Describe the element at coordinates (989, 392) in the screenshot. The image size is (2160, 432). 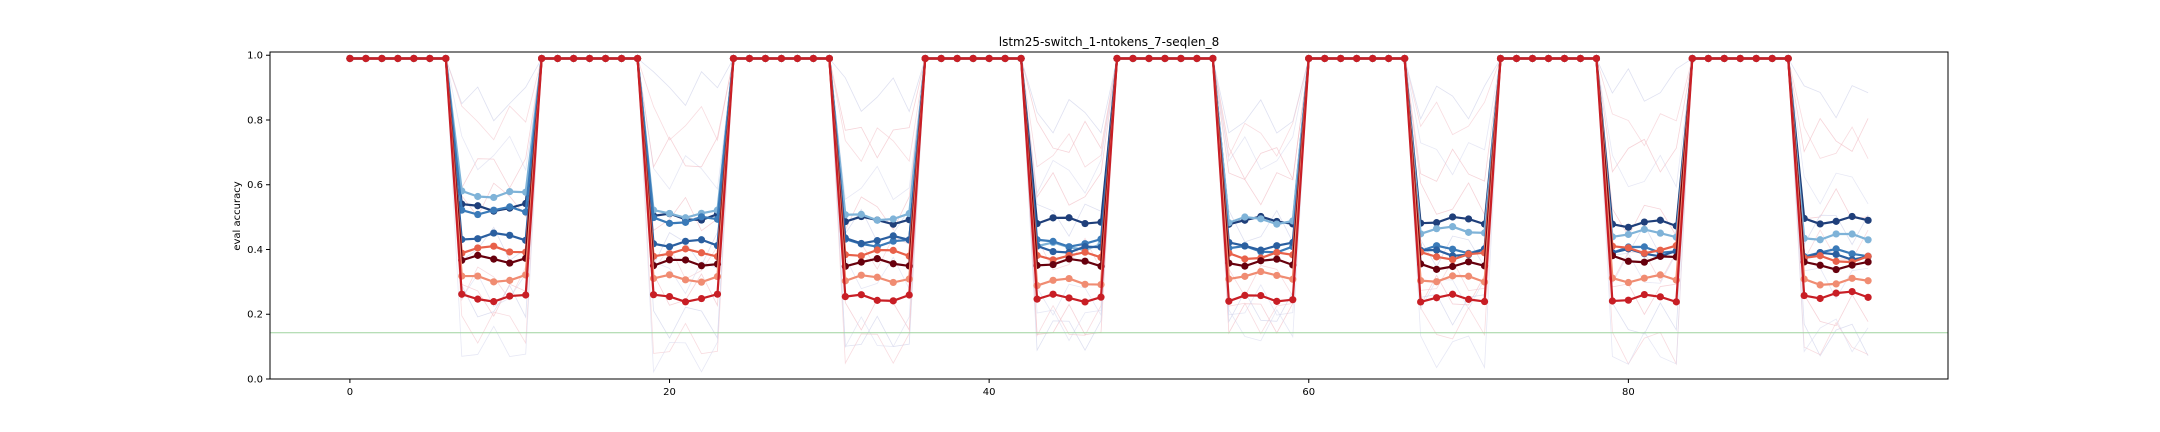
I see `x-tick-label: 40` at that location.